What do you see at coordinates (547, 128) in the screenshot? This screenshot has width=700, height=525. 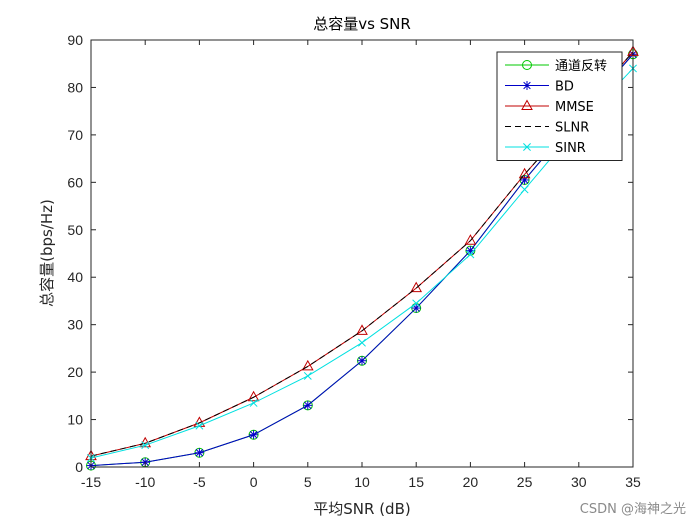 I see `legend-item: SLNR` at bounding box center [547, 128].